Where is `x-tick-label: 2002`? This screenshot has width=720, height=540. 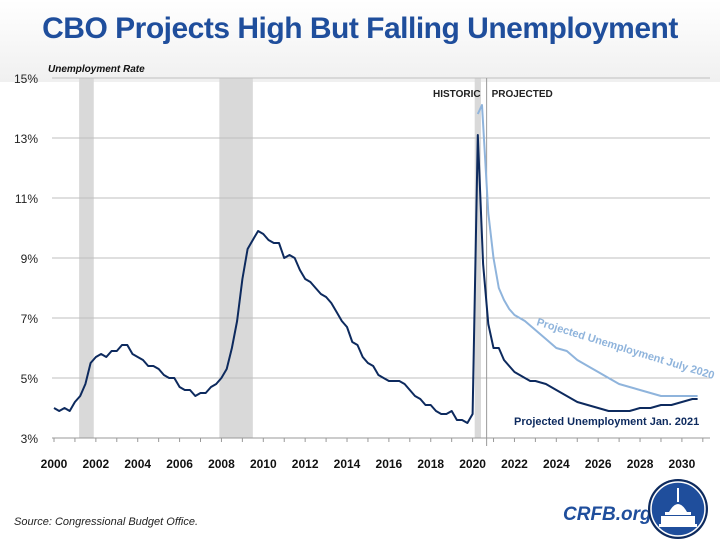
x-tick-label: 2002 is located at coordinates (96, 464).